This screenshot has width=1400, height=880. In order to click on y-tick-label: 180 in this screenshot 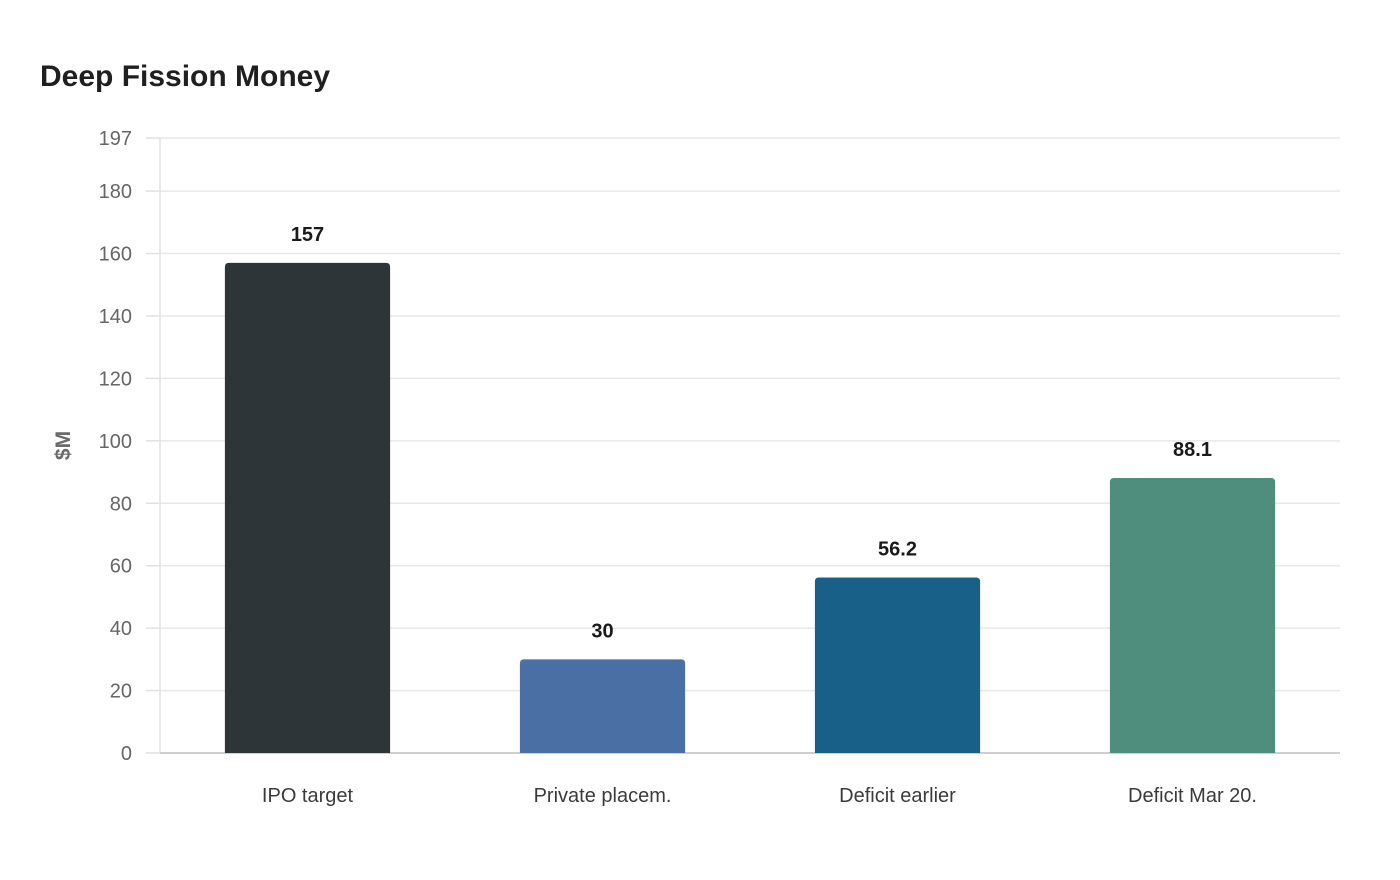, I will do `click(115, 192)`.